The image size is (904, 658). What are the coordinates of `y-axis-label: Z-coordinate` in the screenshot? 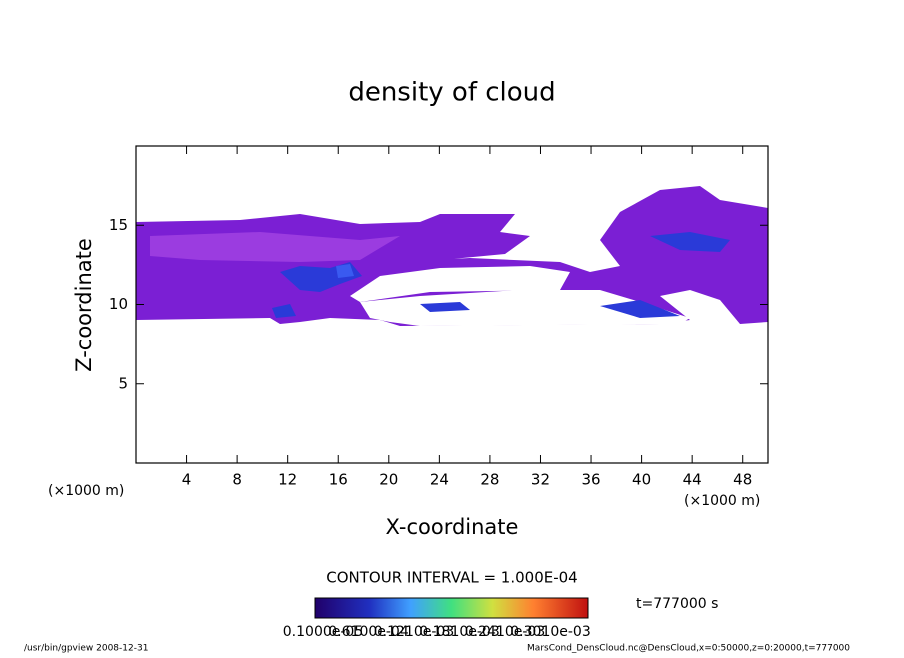 It's located at (84, 305).